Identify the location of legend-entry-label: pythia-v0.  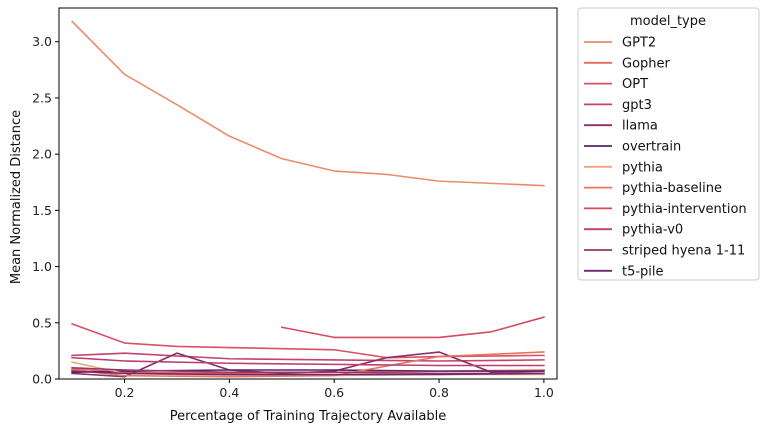
(652, 230).